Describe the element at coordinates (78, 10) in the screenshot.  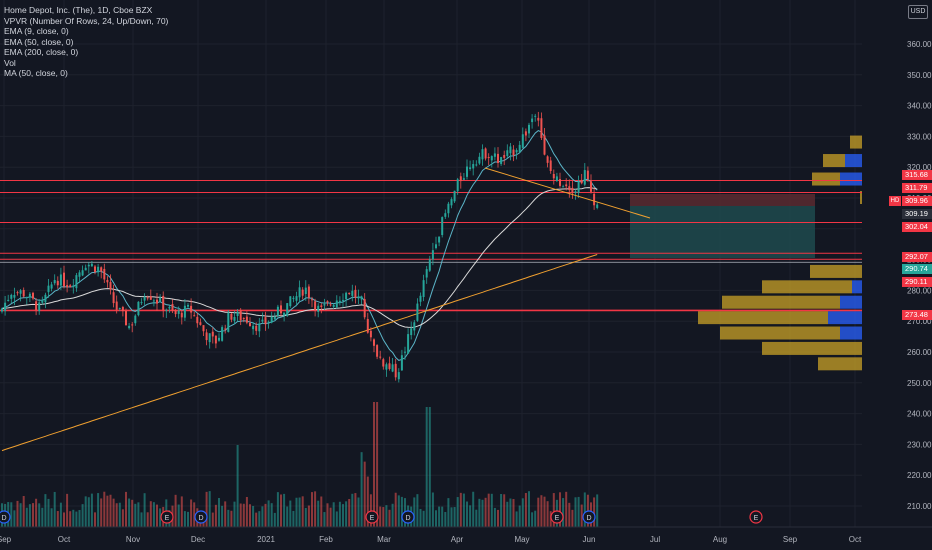
I see `legend-title: Home Depot, Inc. (The), 1D, Cboe BZX` at that location.